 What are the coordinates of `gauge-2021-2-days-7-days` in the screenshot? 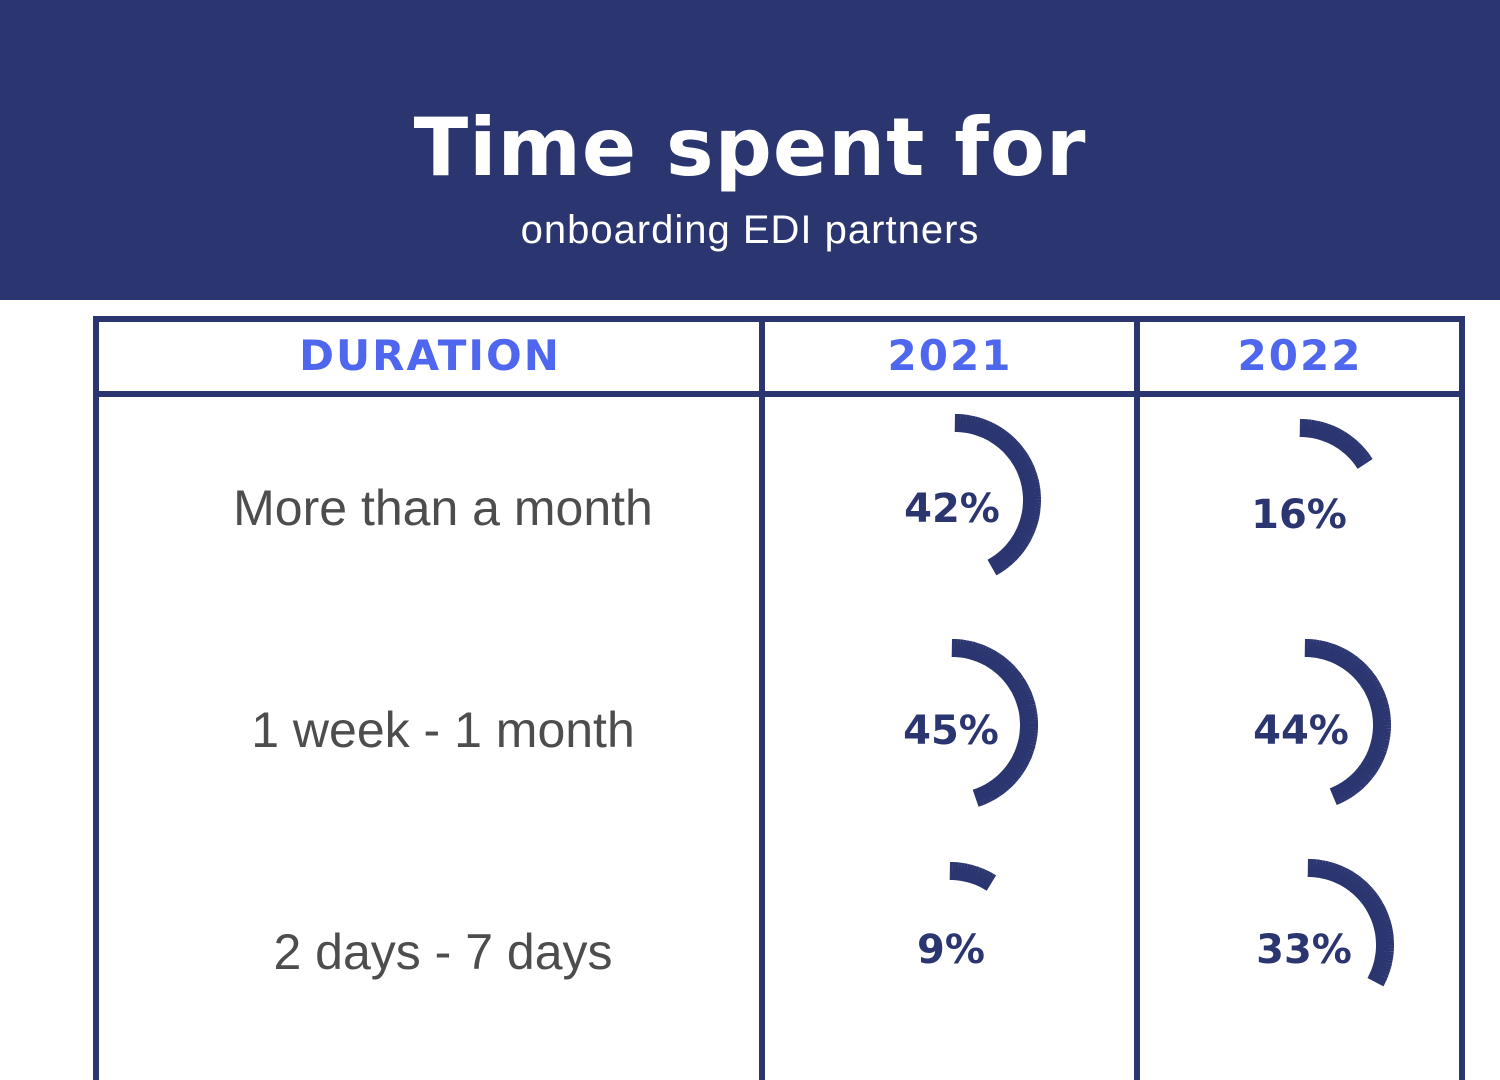 It's located at (973, 876).